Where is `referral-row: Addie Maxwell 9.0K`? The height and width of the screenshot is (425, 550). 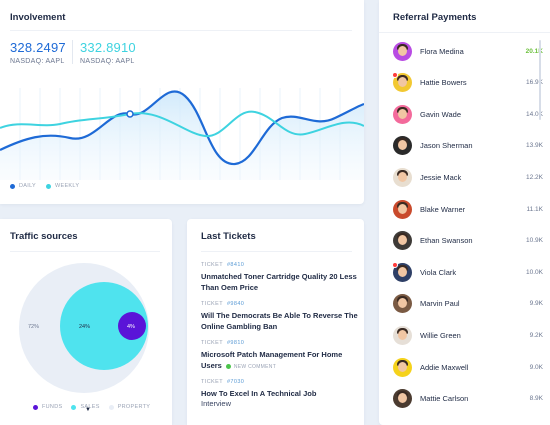
referral-row: Addie Maxwell 9.0K is located at coordinates (468, 367).